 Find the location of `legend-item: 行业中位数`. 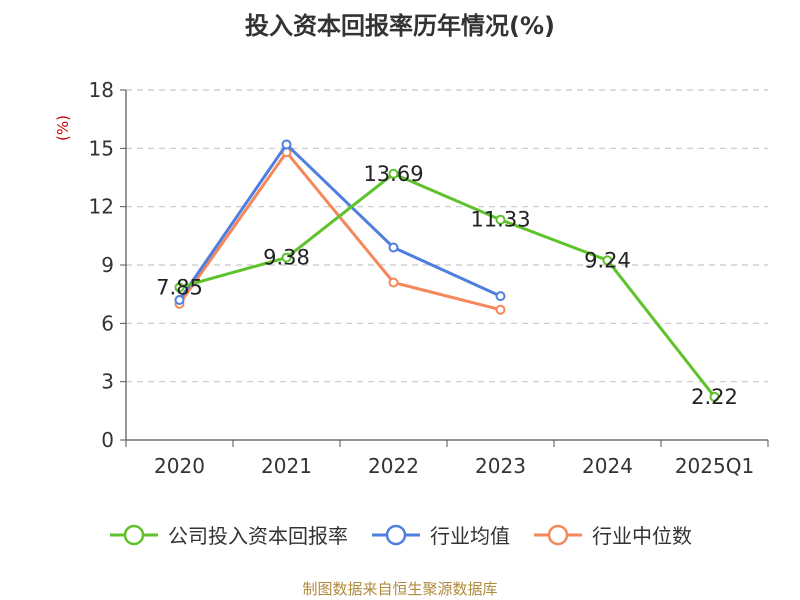

legend-item: 行业中位数 is located at coordinates (612, 534).